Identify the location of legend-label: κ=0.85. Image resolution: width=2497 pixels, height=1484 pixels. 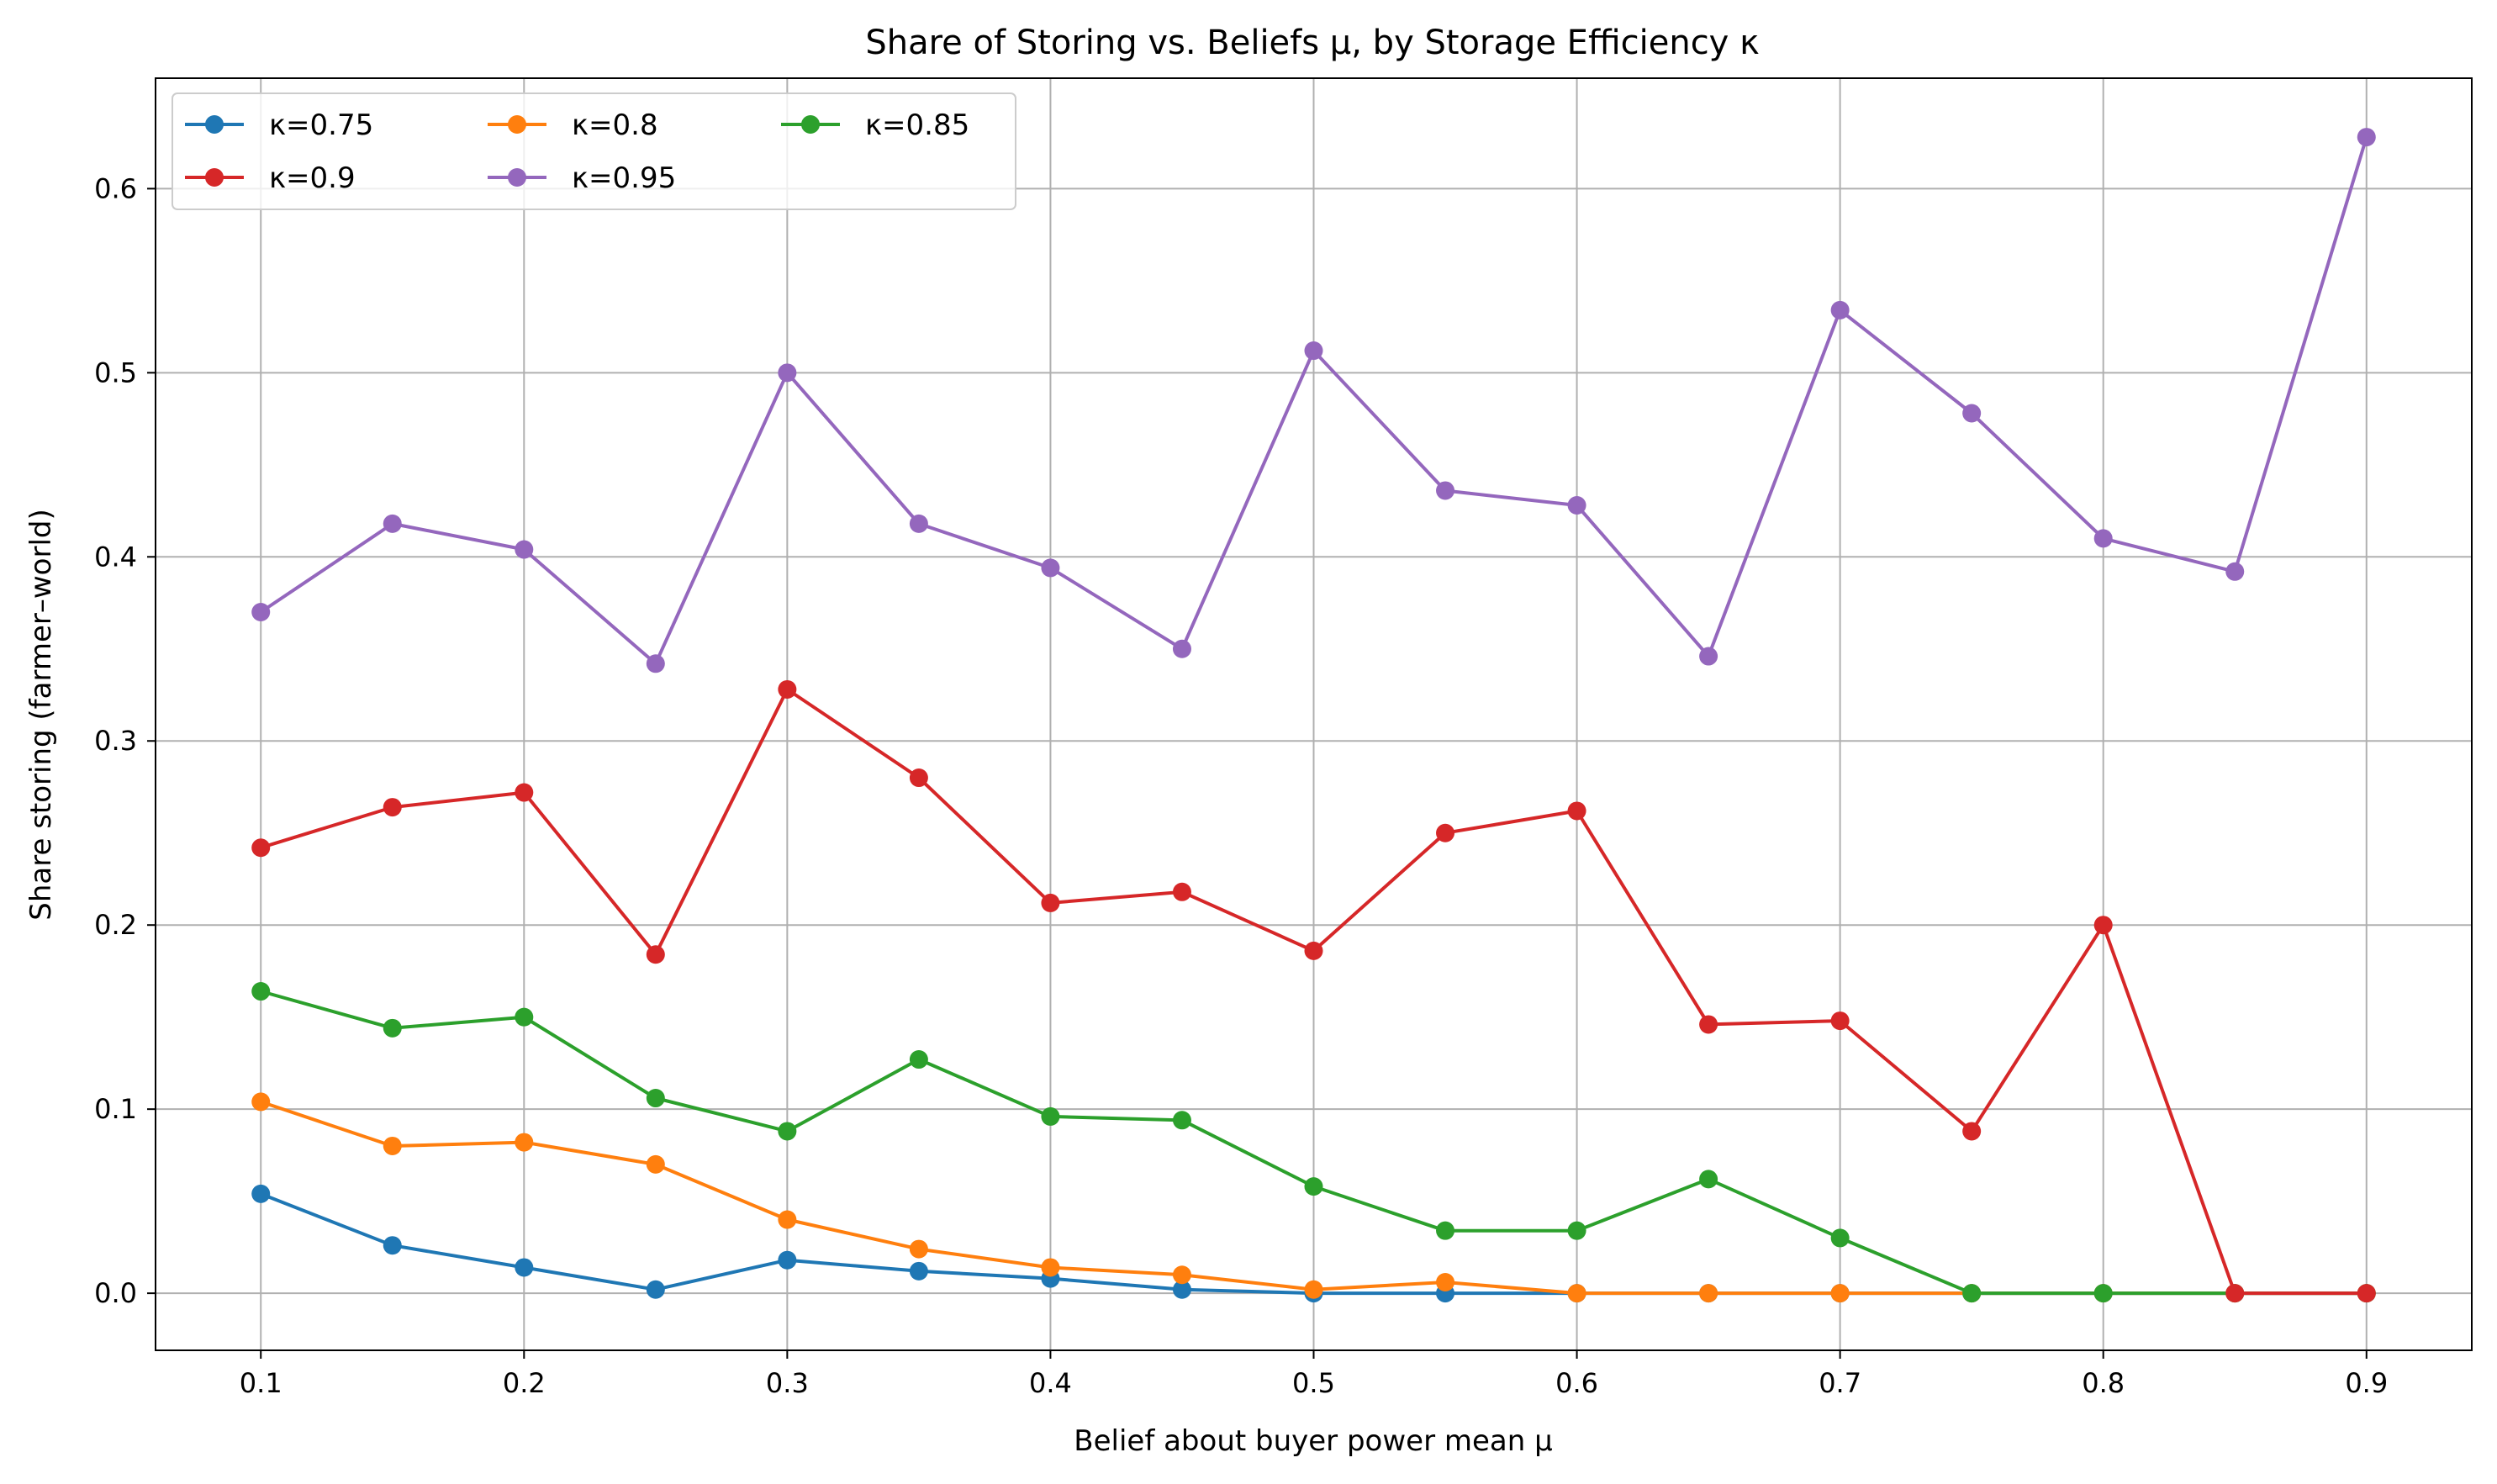
(917, 125).